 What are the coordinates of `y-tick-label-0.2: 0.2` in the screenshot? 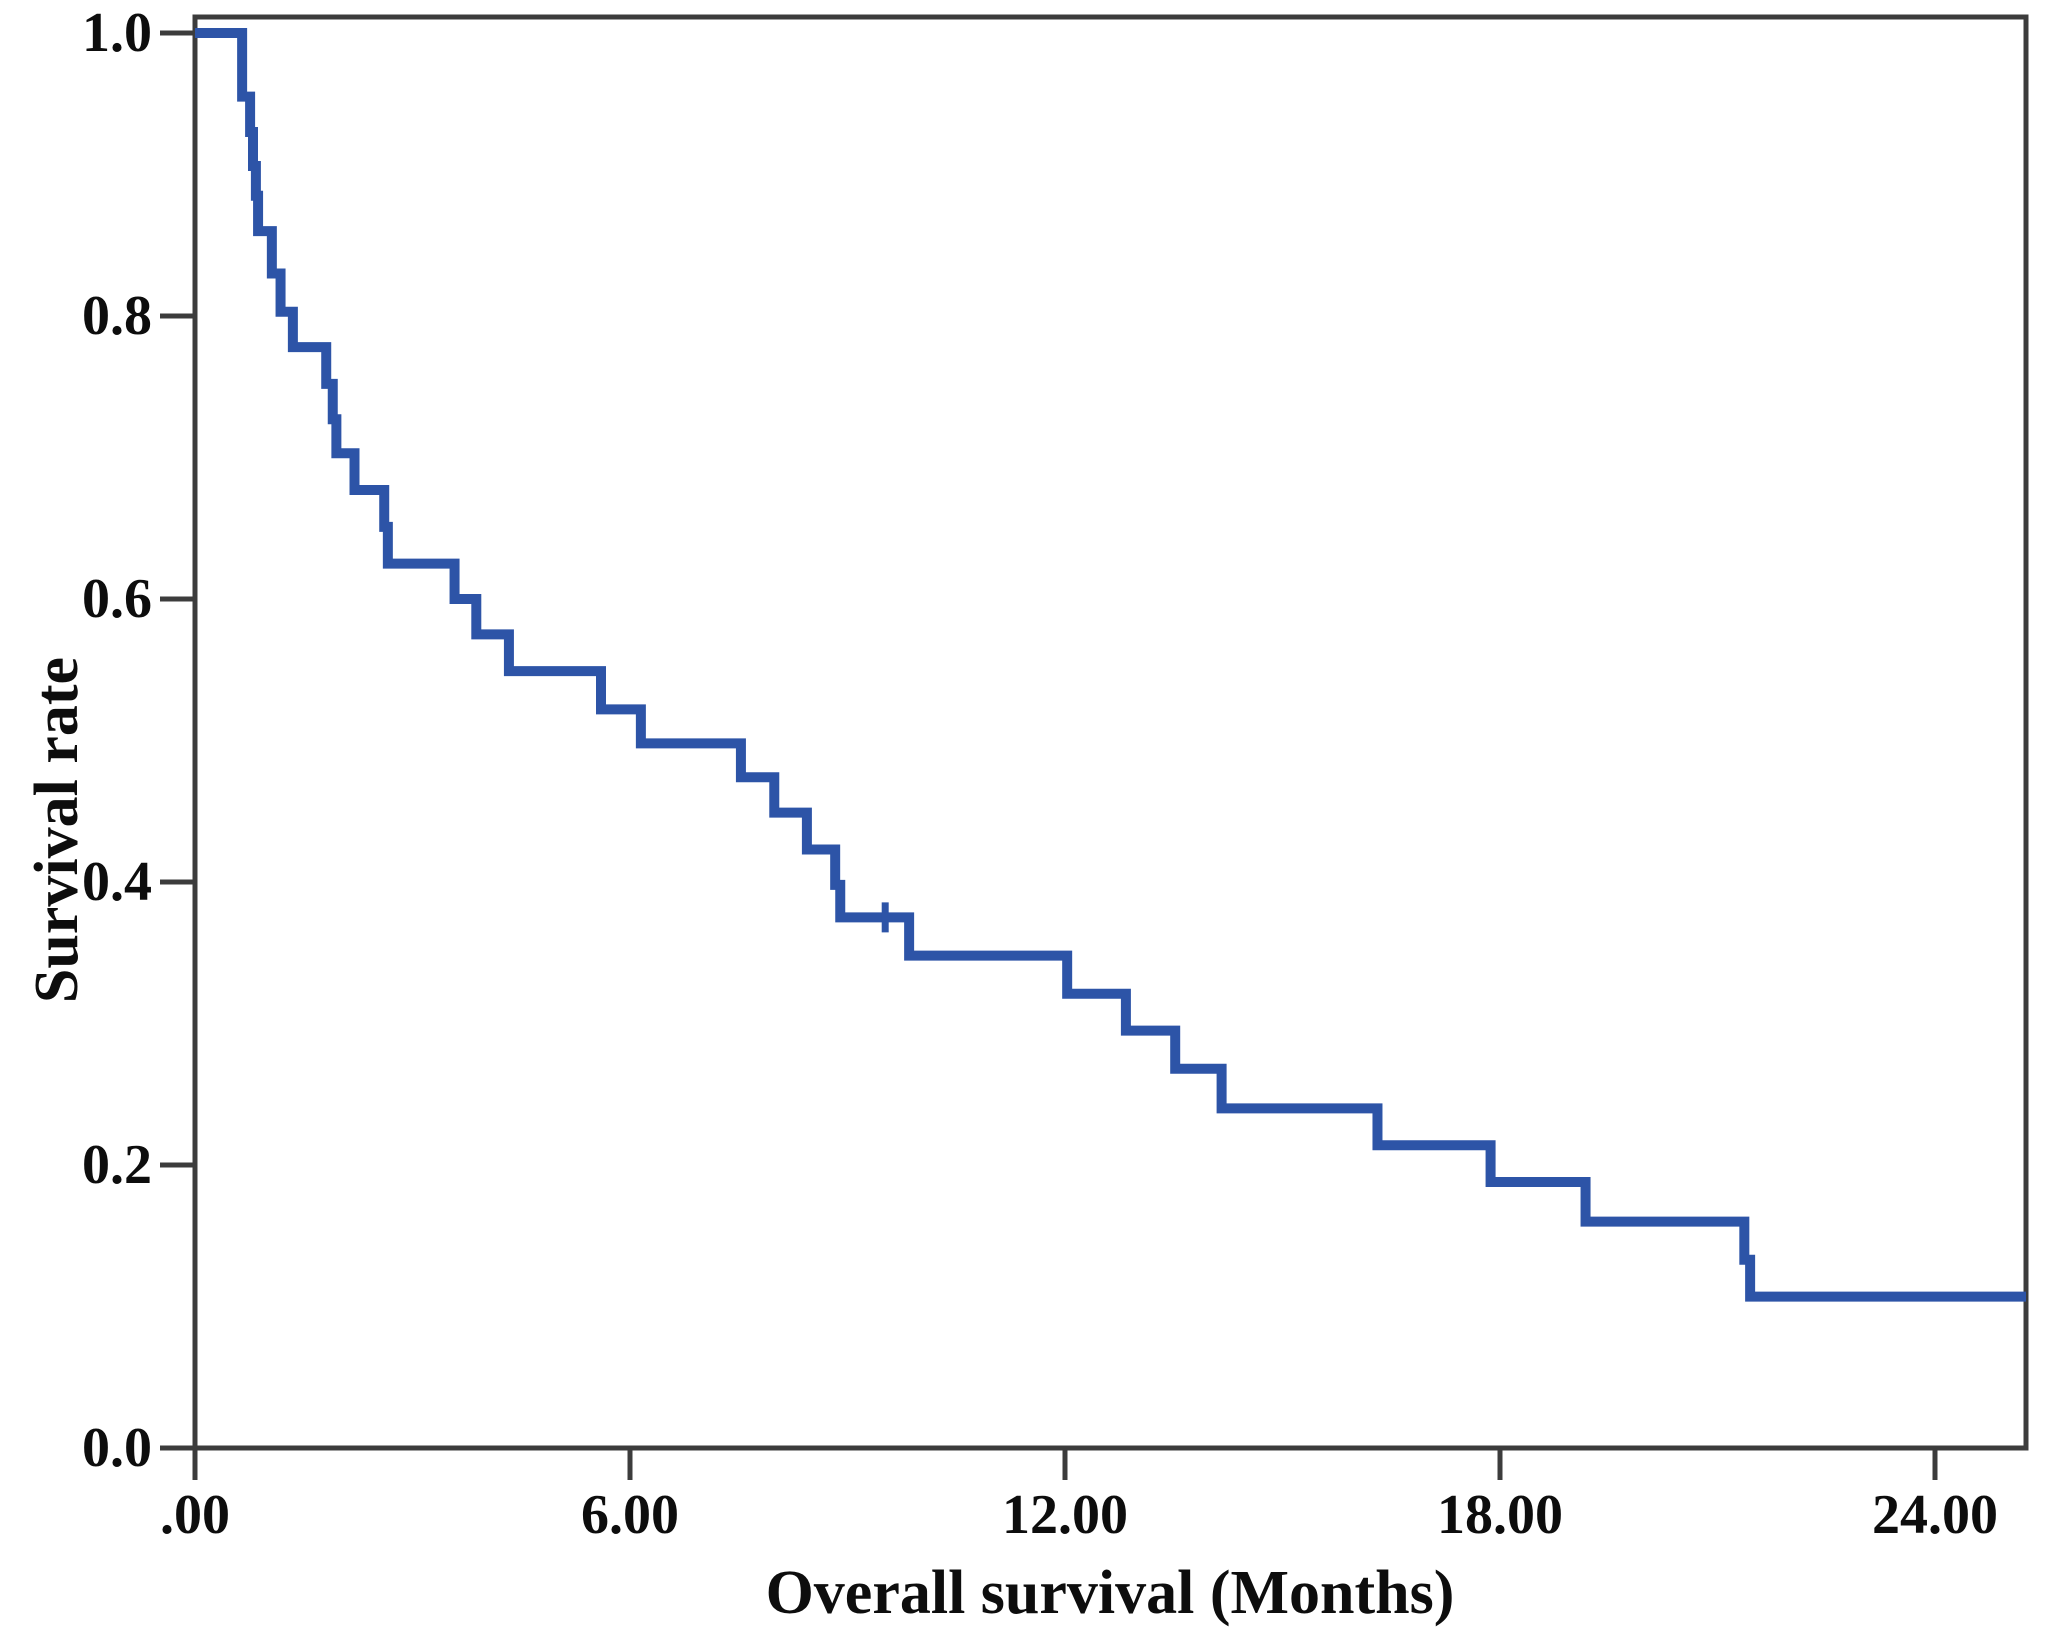 It's located at (117, 1165).